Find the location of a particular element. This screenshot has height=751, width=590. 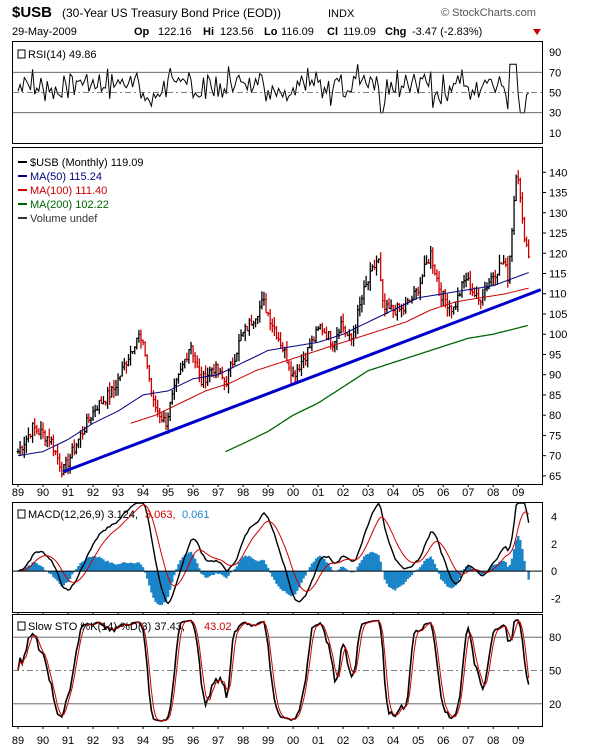

rsi-tick-label: 30 is located at coordinates (555, 114).